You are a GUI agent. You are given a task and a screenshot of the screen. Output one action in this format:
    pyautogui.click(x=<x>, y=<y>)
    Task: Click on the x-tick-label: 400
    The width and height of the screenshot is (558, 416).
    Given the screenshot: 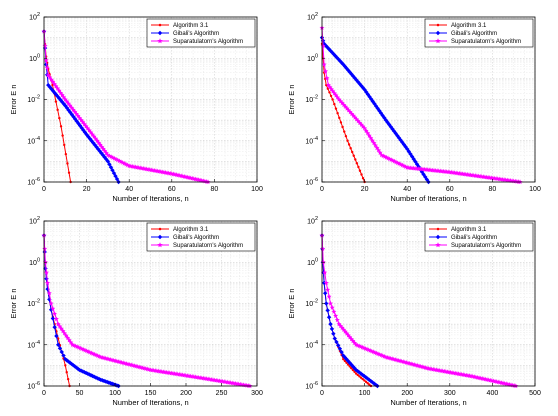 What is the action you would take?
    pyautogui.click(x=493, y=393)
    